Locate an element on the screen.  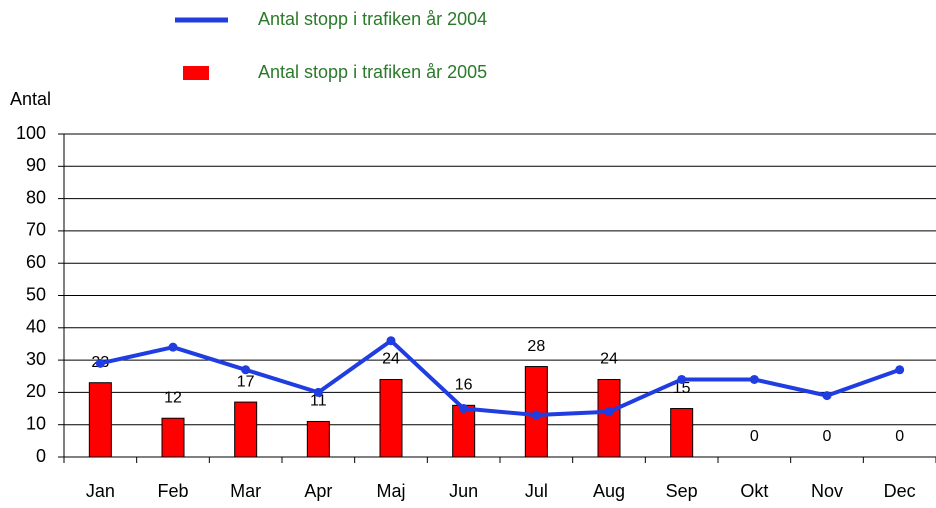
y-tick-label: 70 is located at coordinates (36, 230).